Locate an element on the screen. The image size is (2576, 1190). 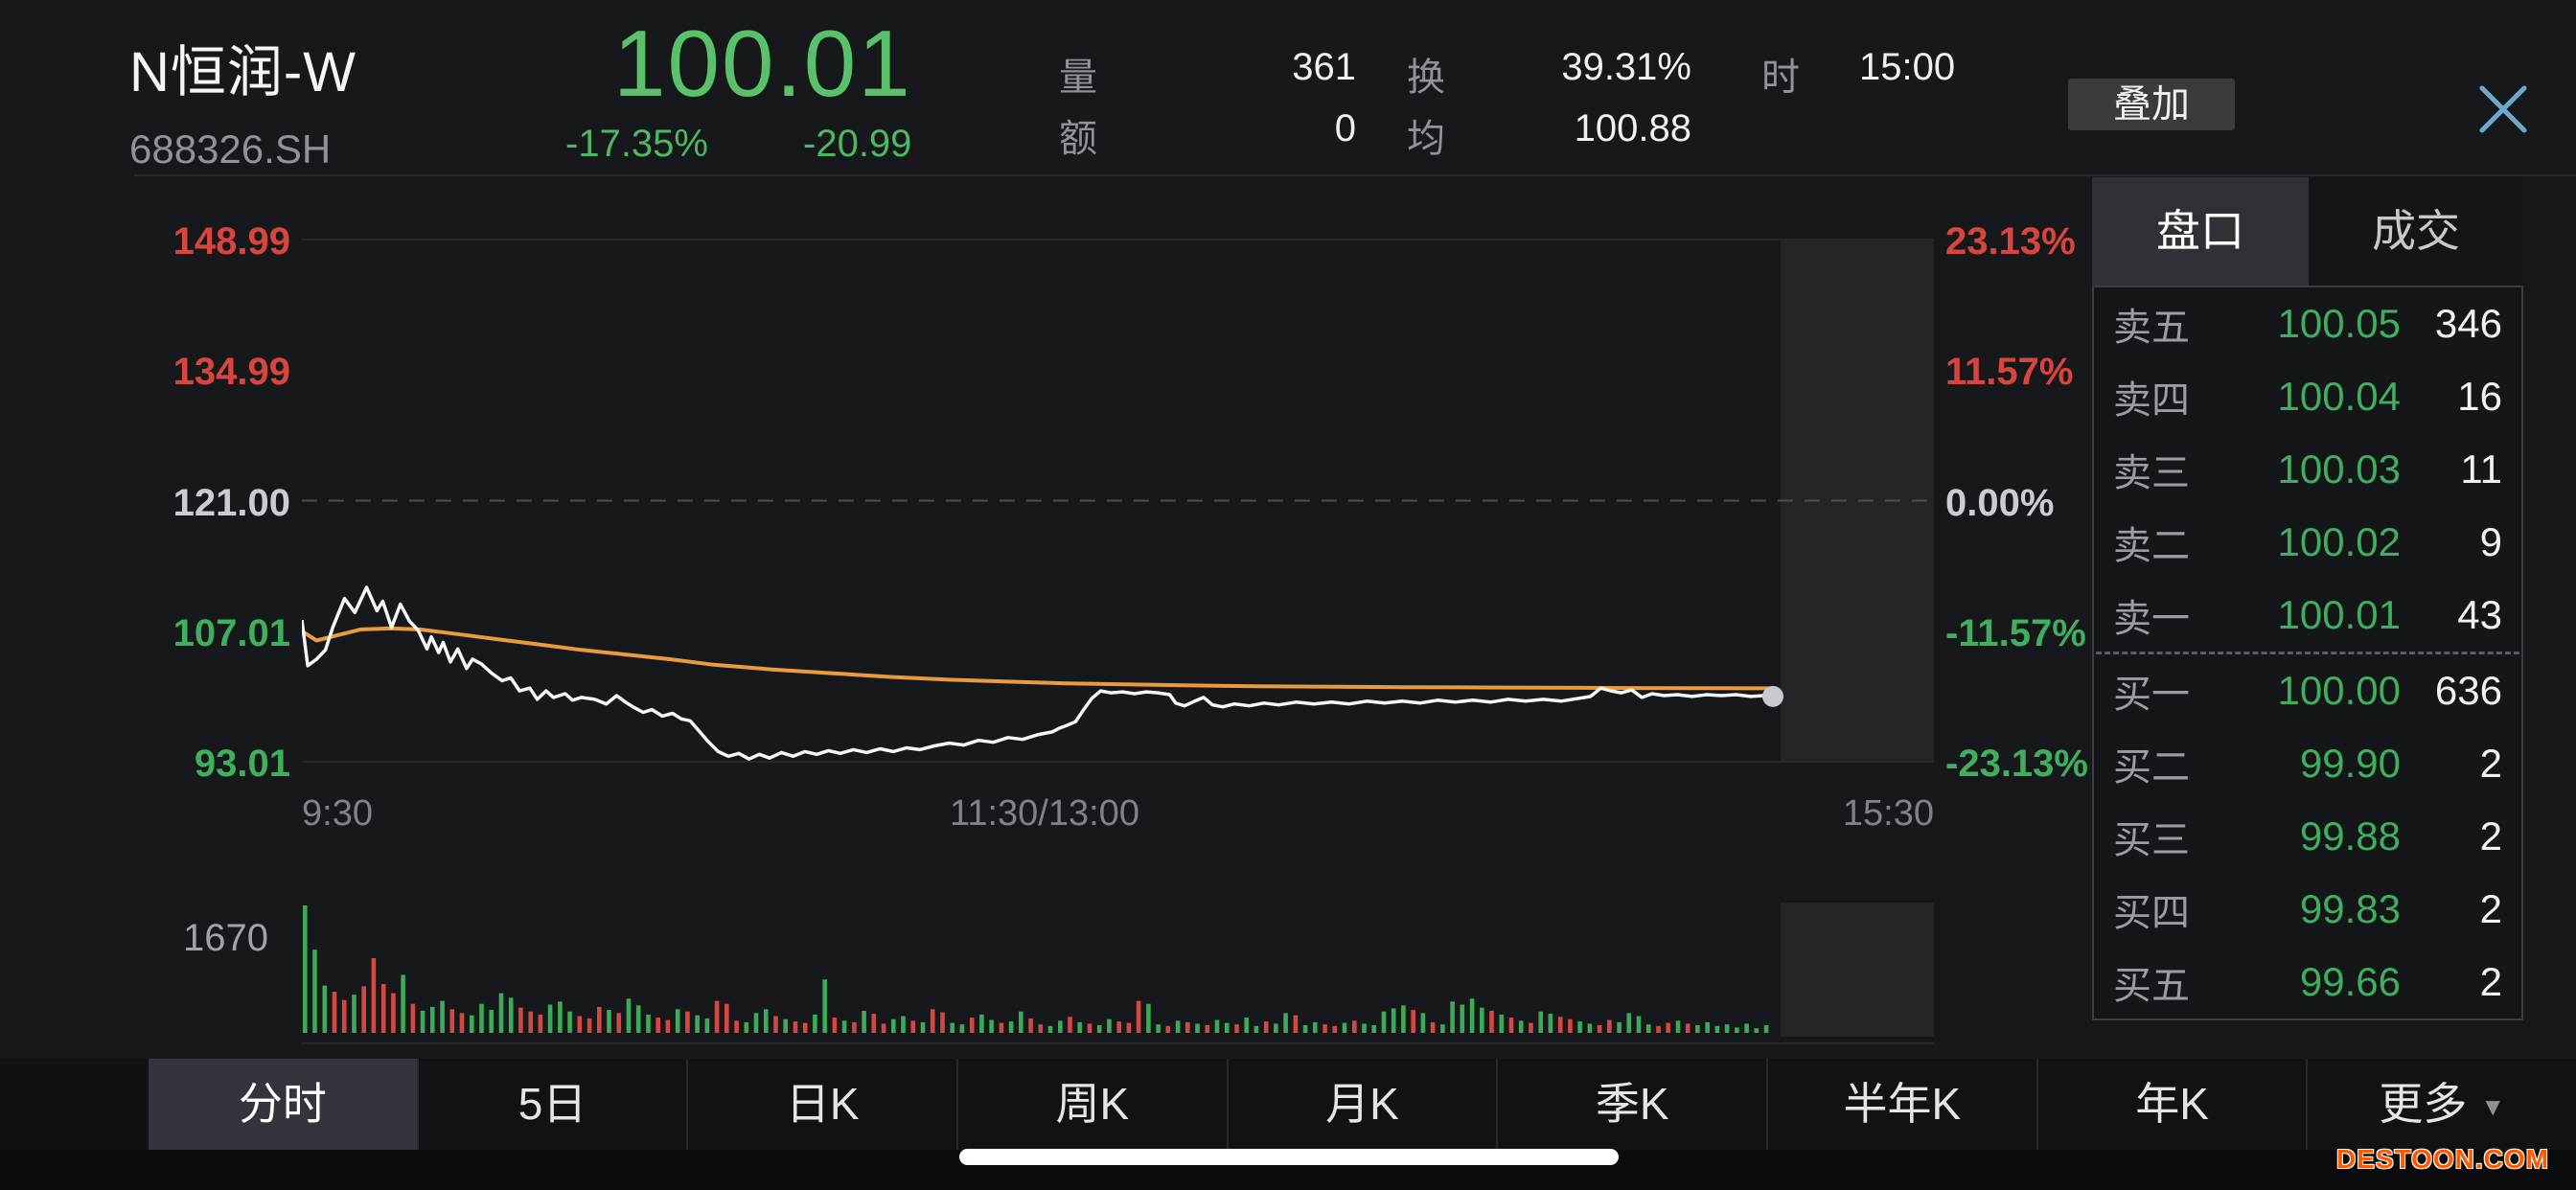
y-axis-pct-neg11: -11.57% is located at coordinates (2015, 633).